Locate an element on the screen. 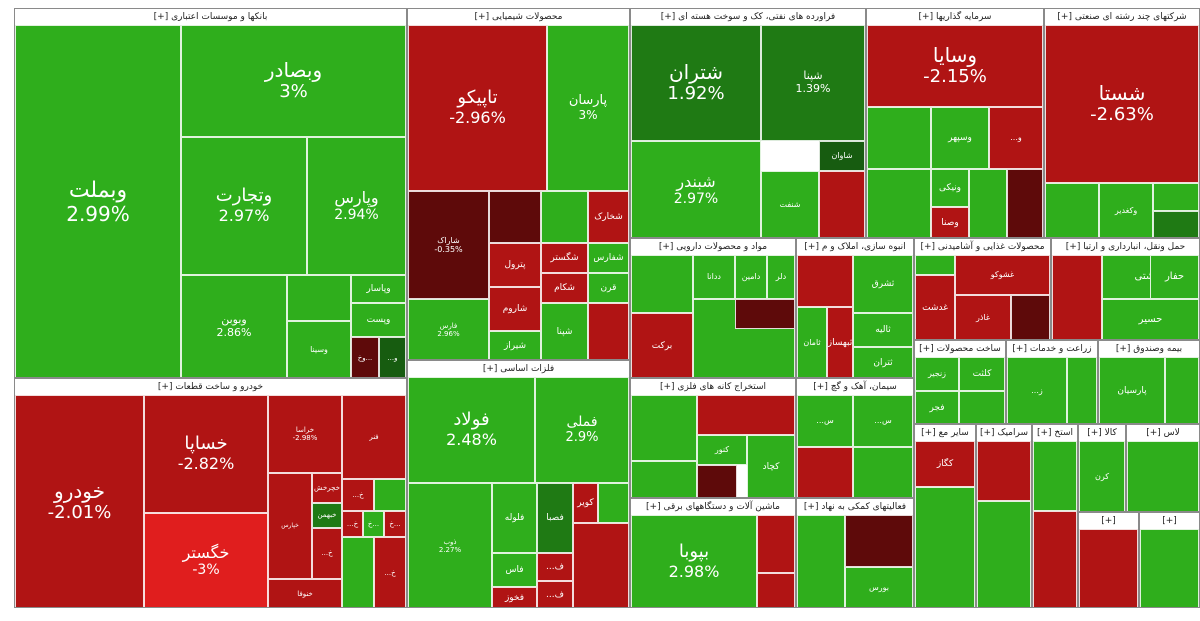 Image resolution: width=1200 pixels, height=621 pixels. stock-tile: برکت is located at coordinates (662, 345).